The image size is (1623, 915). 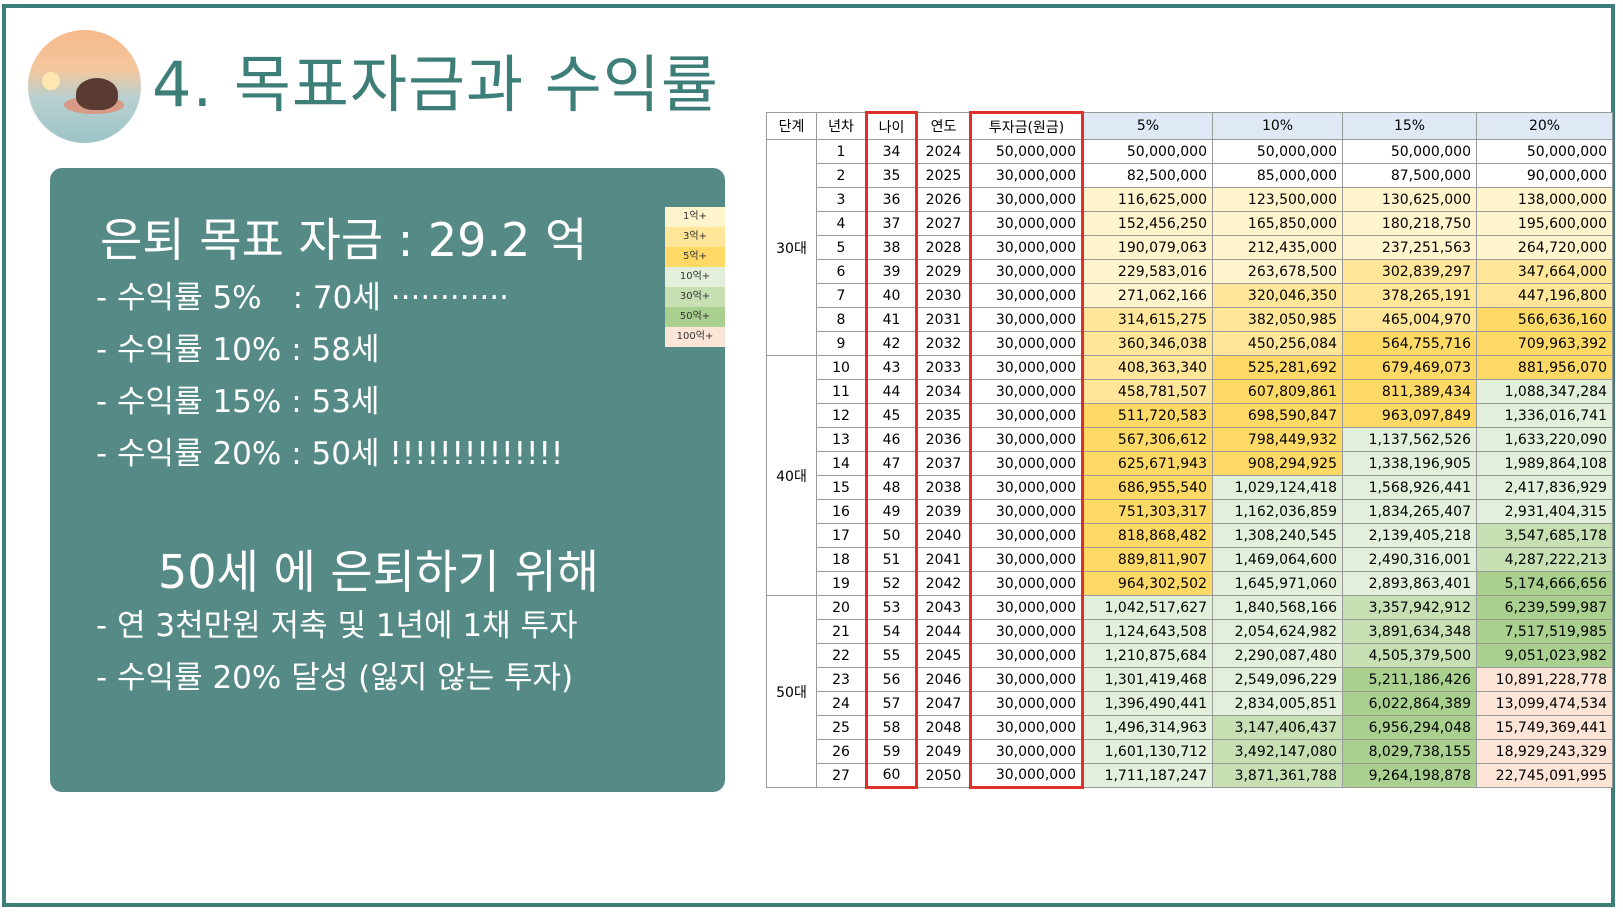 I want to click on table-cell: 709,963,392, so click(x=1544, y=343).